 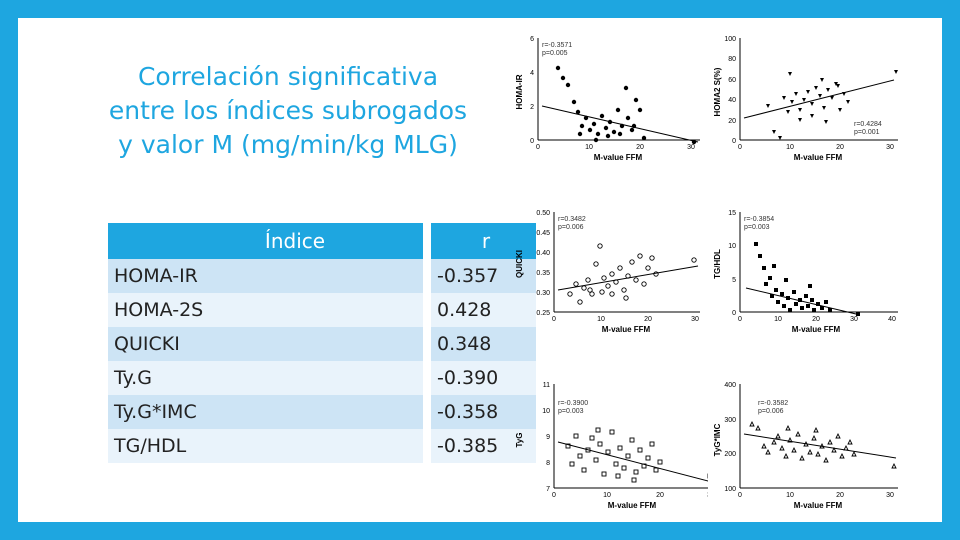 I want to click on y-tick-label: 8, so click(x=548, y=463).